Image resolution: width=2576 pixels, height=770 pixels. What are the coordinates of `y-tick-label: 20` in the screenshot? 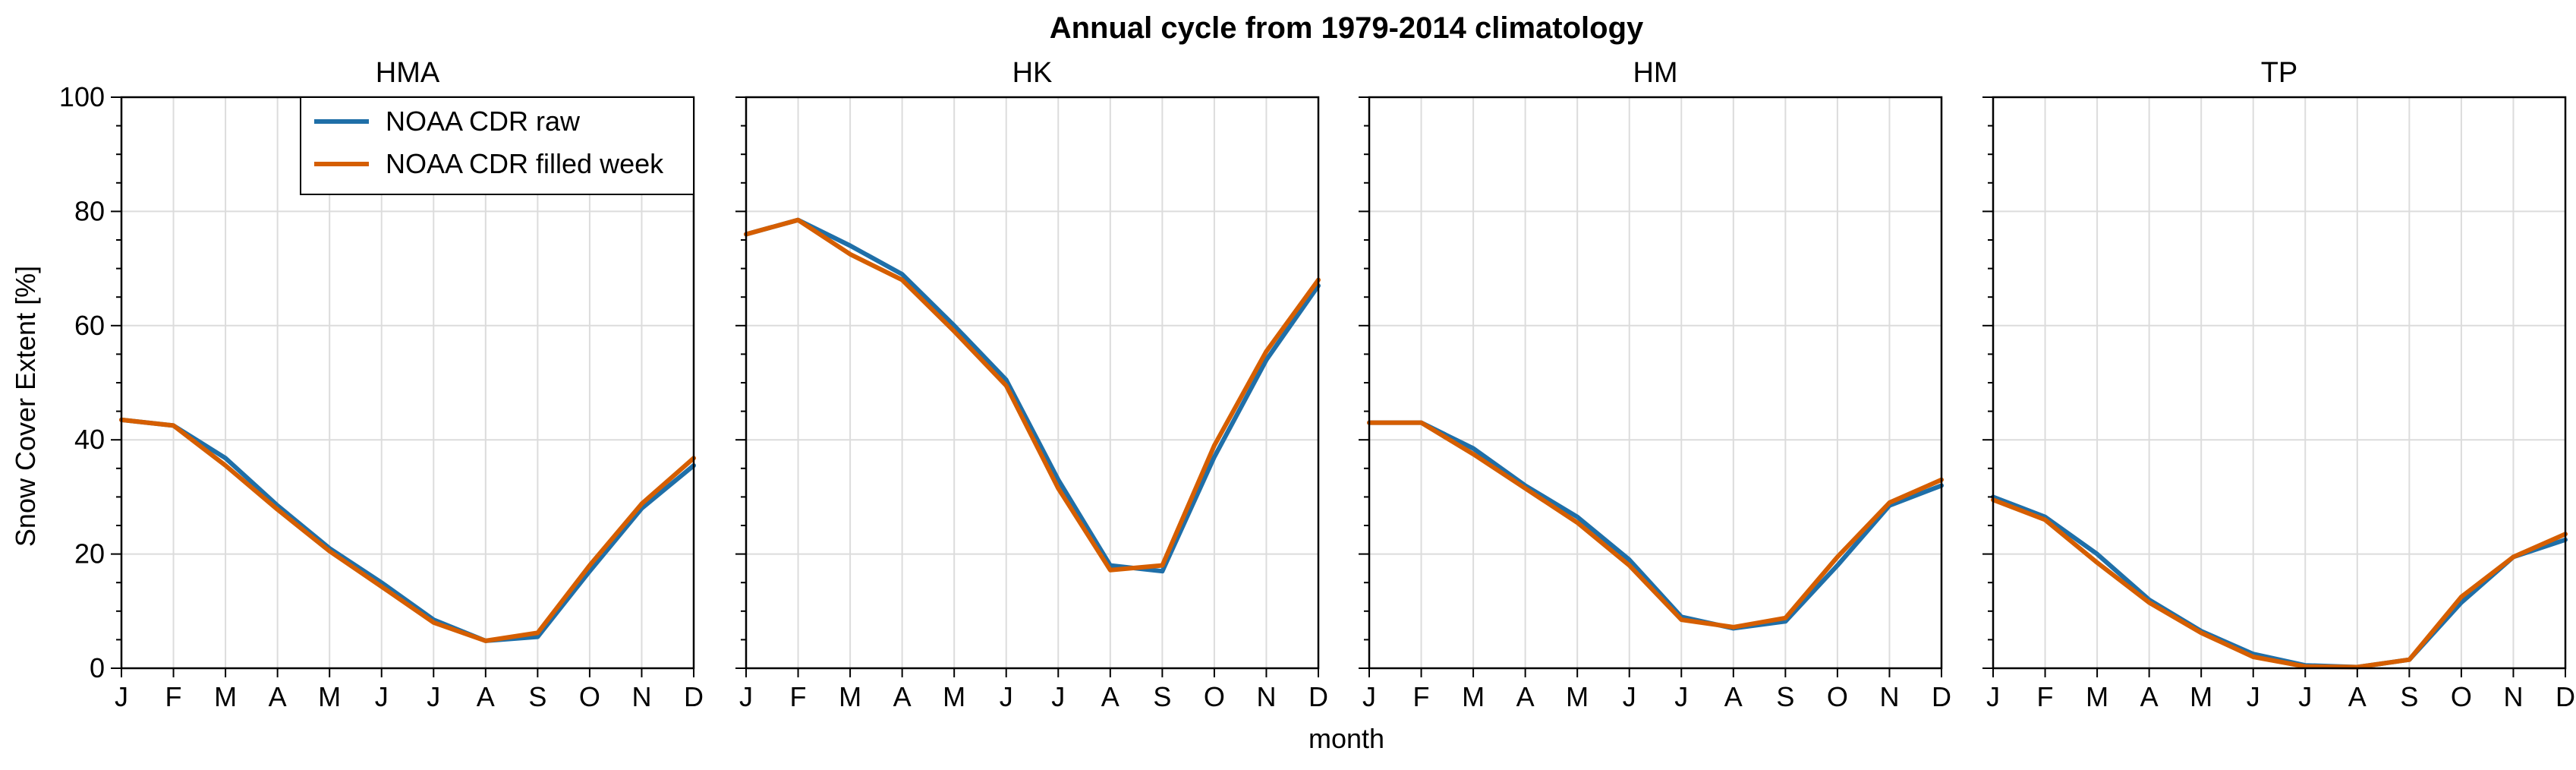 It's located at (89, 554).